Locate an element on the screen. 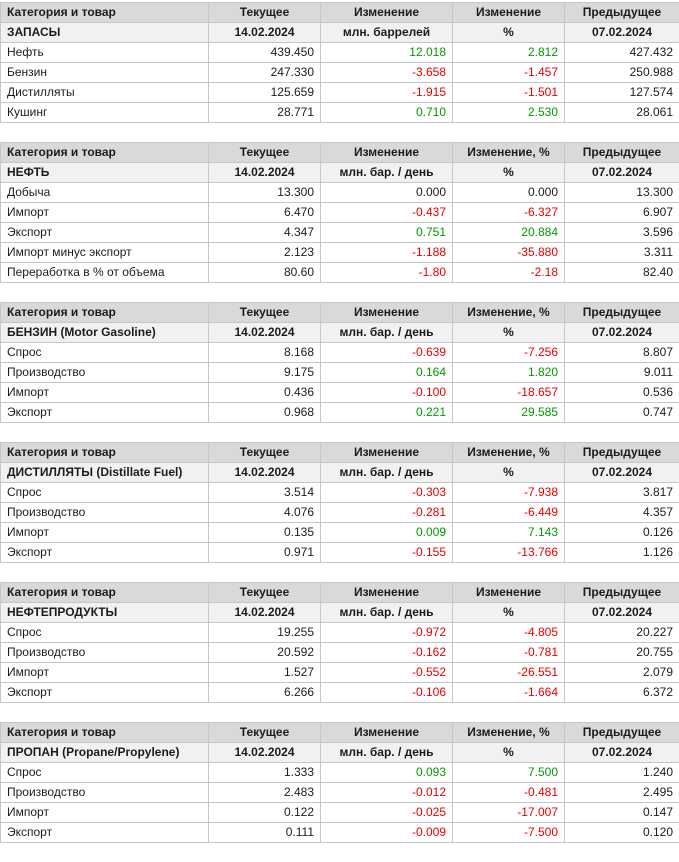 This screenshot has height=862, width=679. cell-previous: 3.311 is located at coordinates (622, 253).